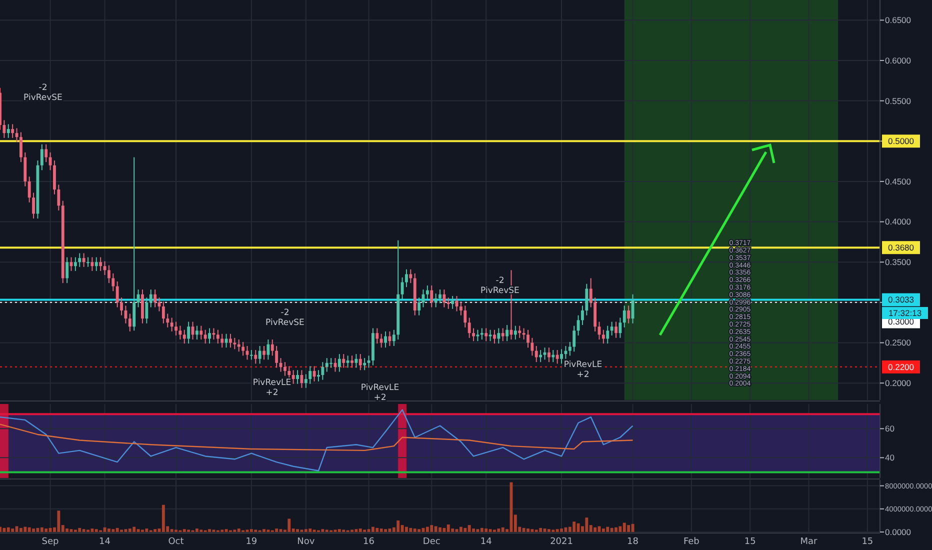 The width and height of the screenshot is (932, 550). I want to click on y-tick-label: 0.2000, so click(898, 383).